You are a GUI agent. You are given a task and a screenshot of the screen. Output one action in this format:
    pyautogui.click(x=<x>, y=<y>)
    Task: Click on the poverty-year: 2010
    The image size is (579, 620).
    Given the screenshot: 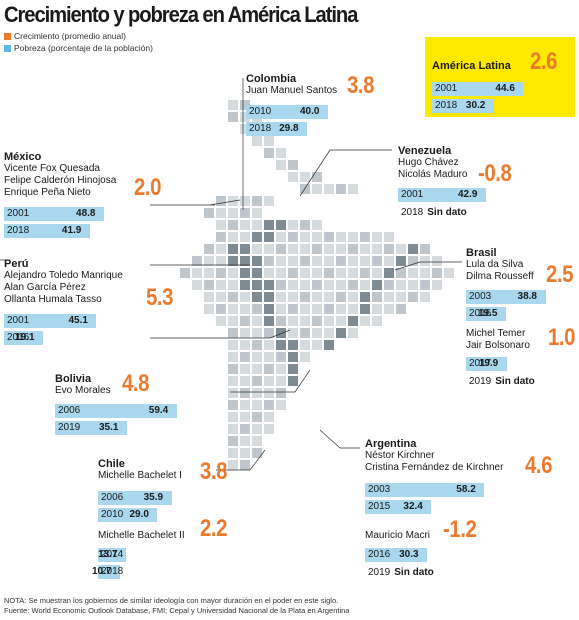 What is the action you would take?
    pyautogui.click(x=112, y=514)
    